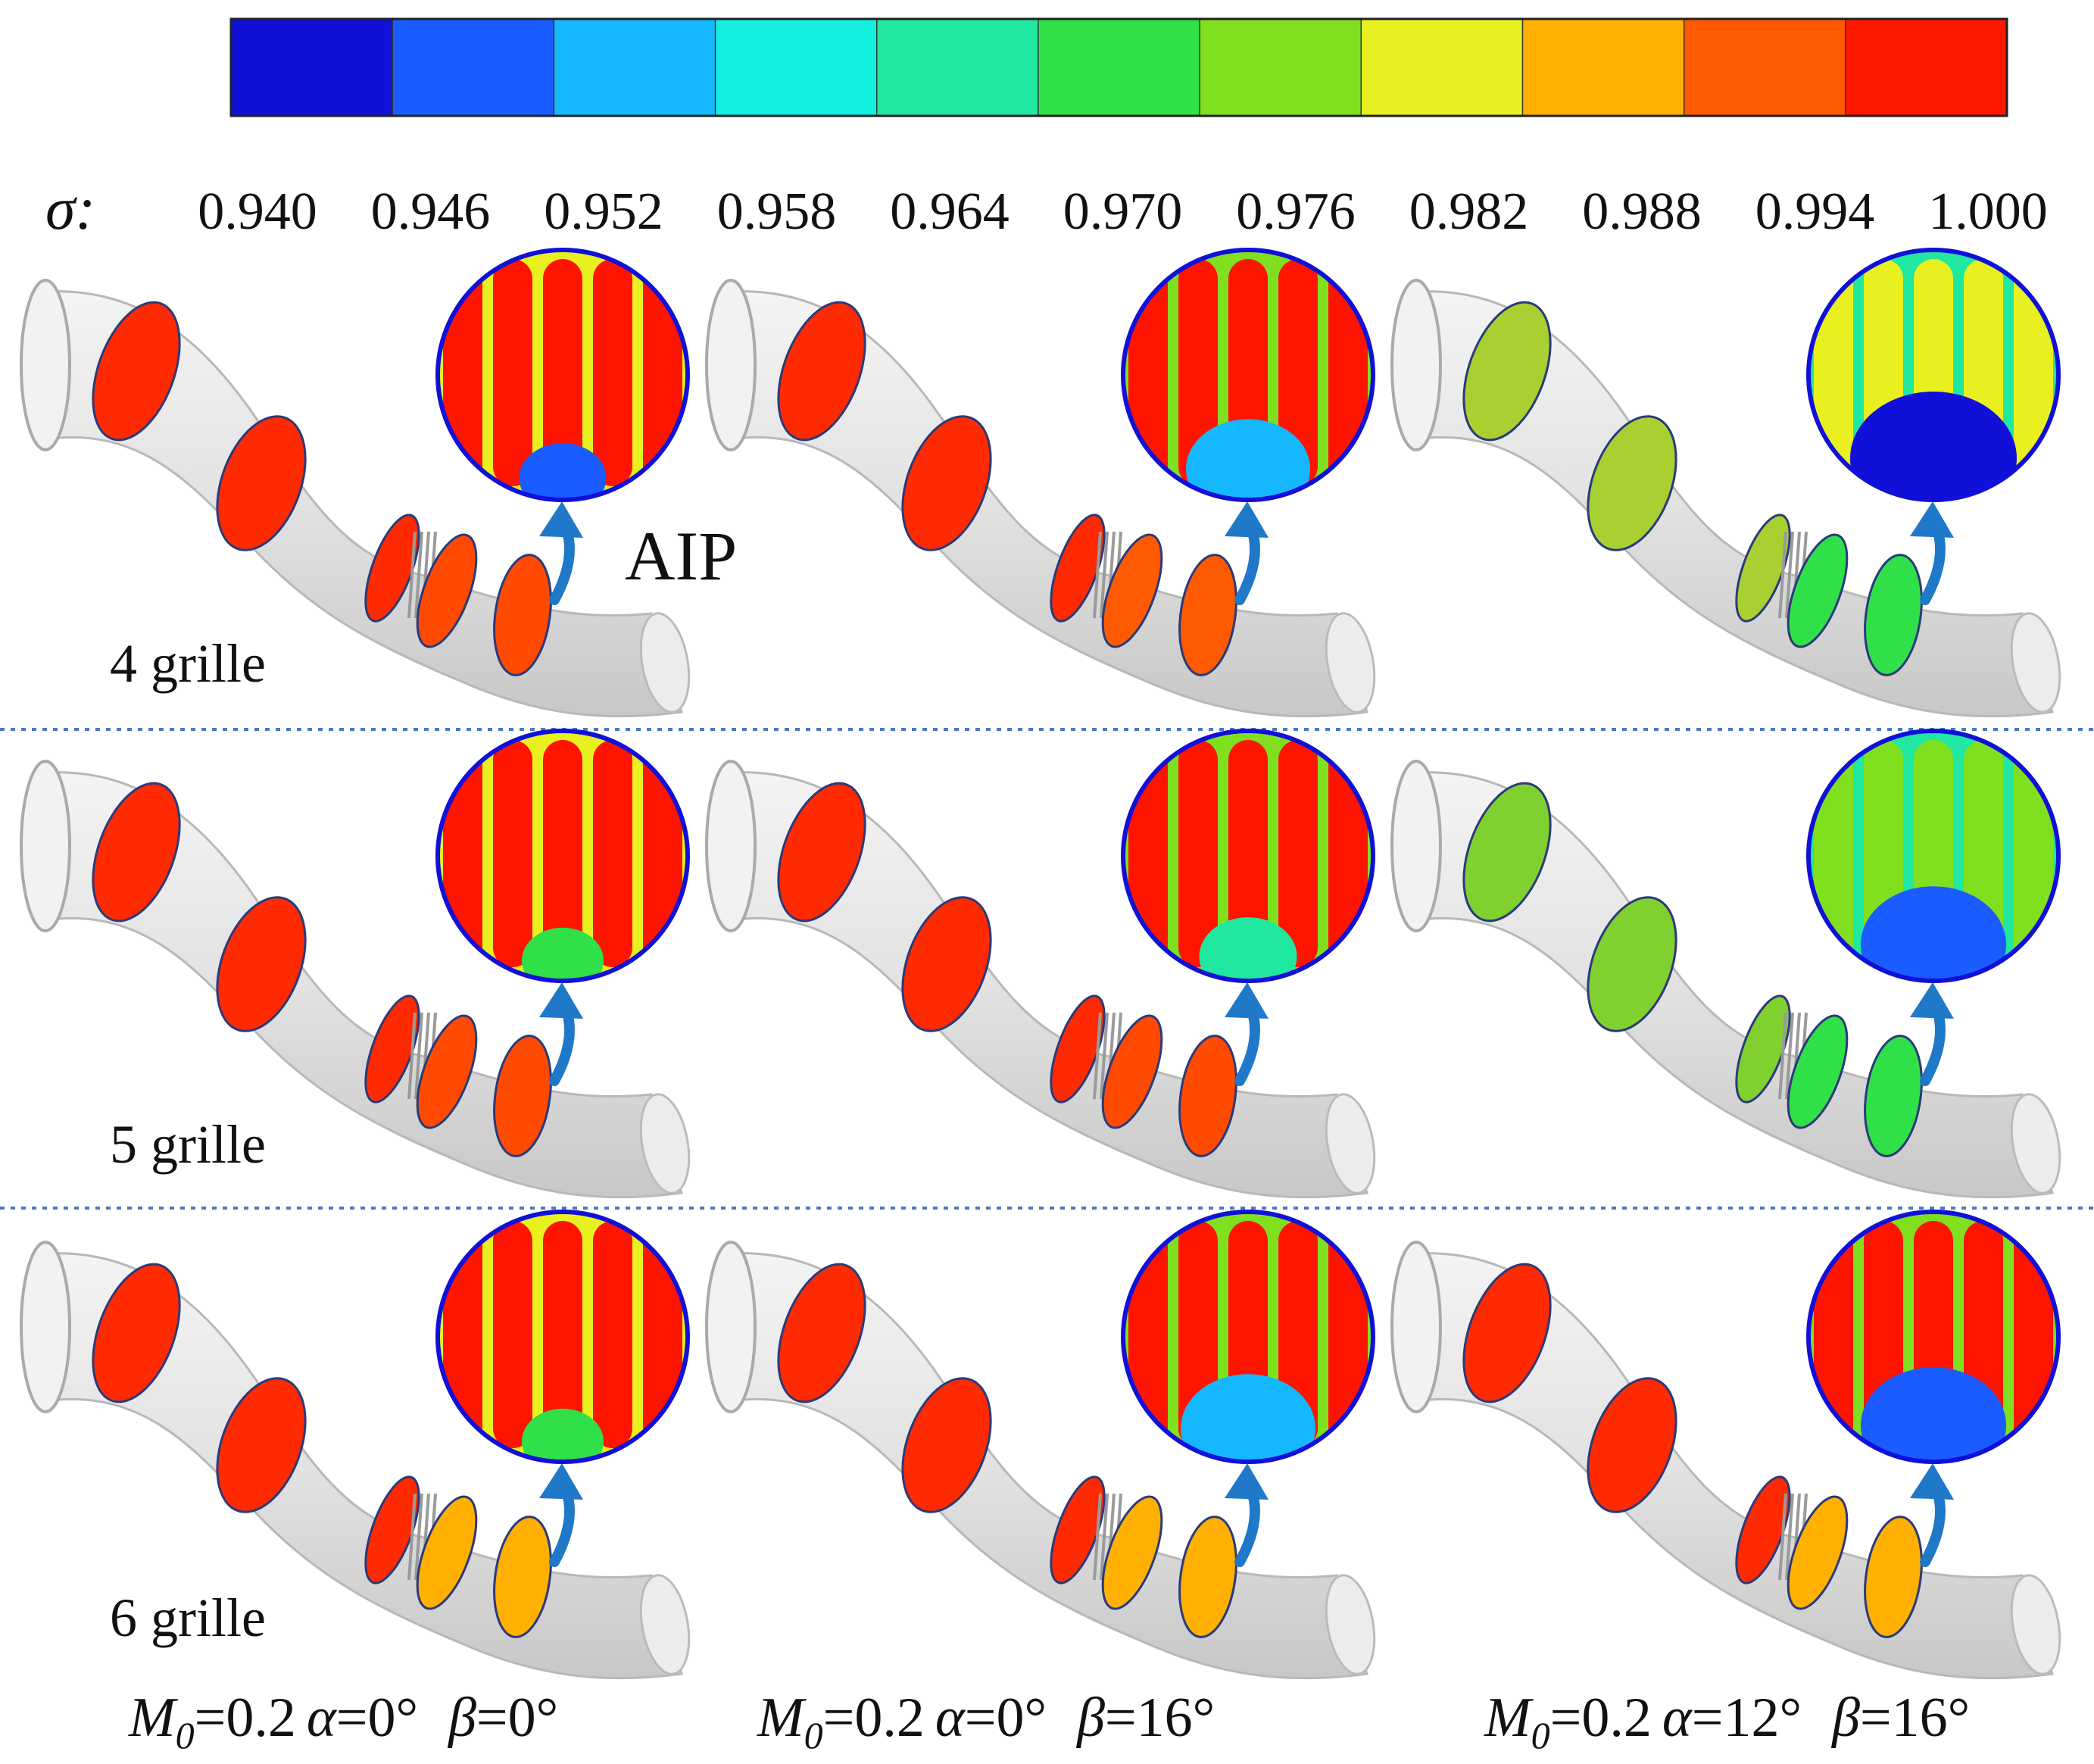 Image resolution: width=2094 pixels, height=1764 pixels. Describe the element at coordinates (1642, 212) in the screenshot. I see `colorbar-tick-label: 0.988` at that location.